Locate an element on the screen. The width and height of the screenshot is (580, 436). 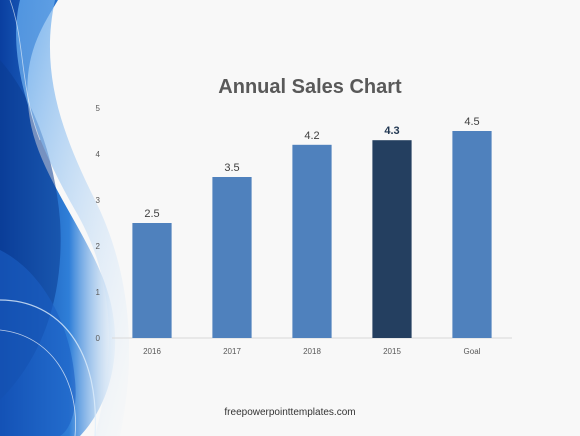
y-tick-label: 0 is located at coordinates (98, 338).